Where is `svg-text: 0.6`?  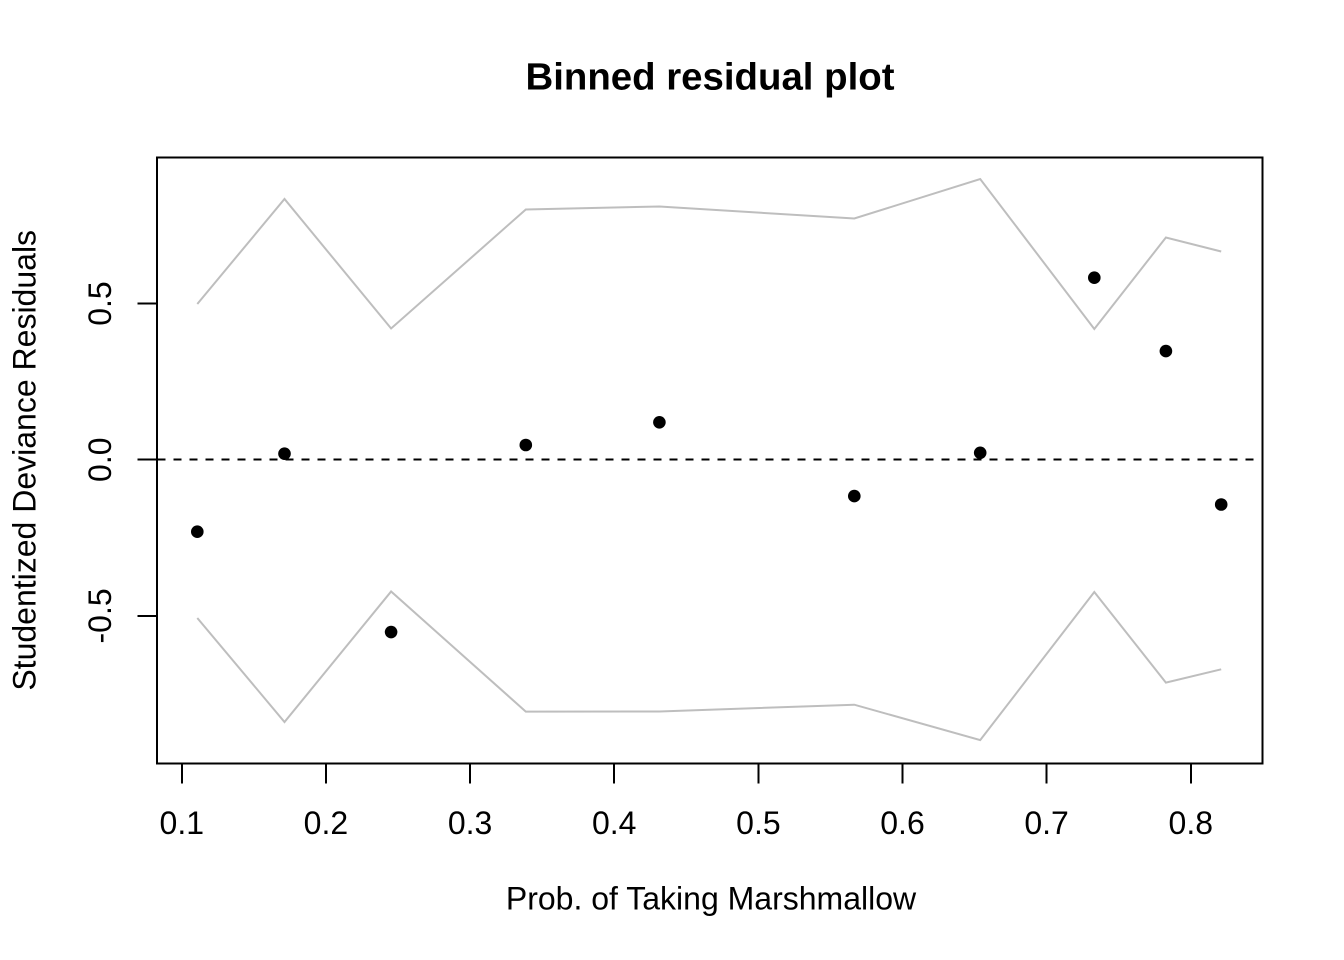 svg-text: 0.6 is located at coordinates (902, 823).